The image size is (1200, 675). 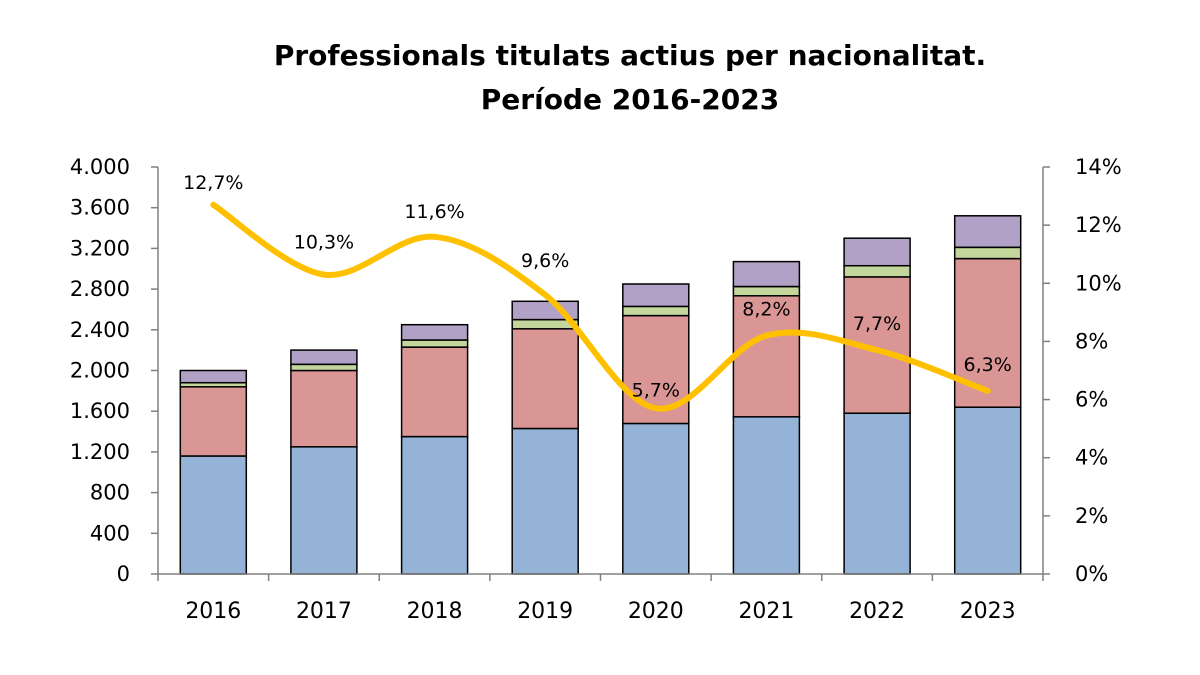 I want to click on line-data-label: 5,7%, so click(x=656, y=390).